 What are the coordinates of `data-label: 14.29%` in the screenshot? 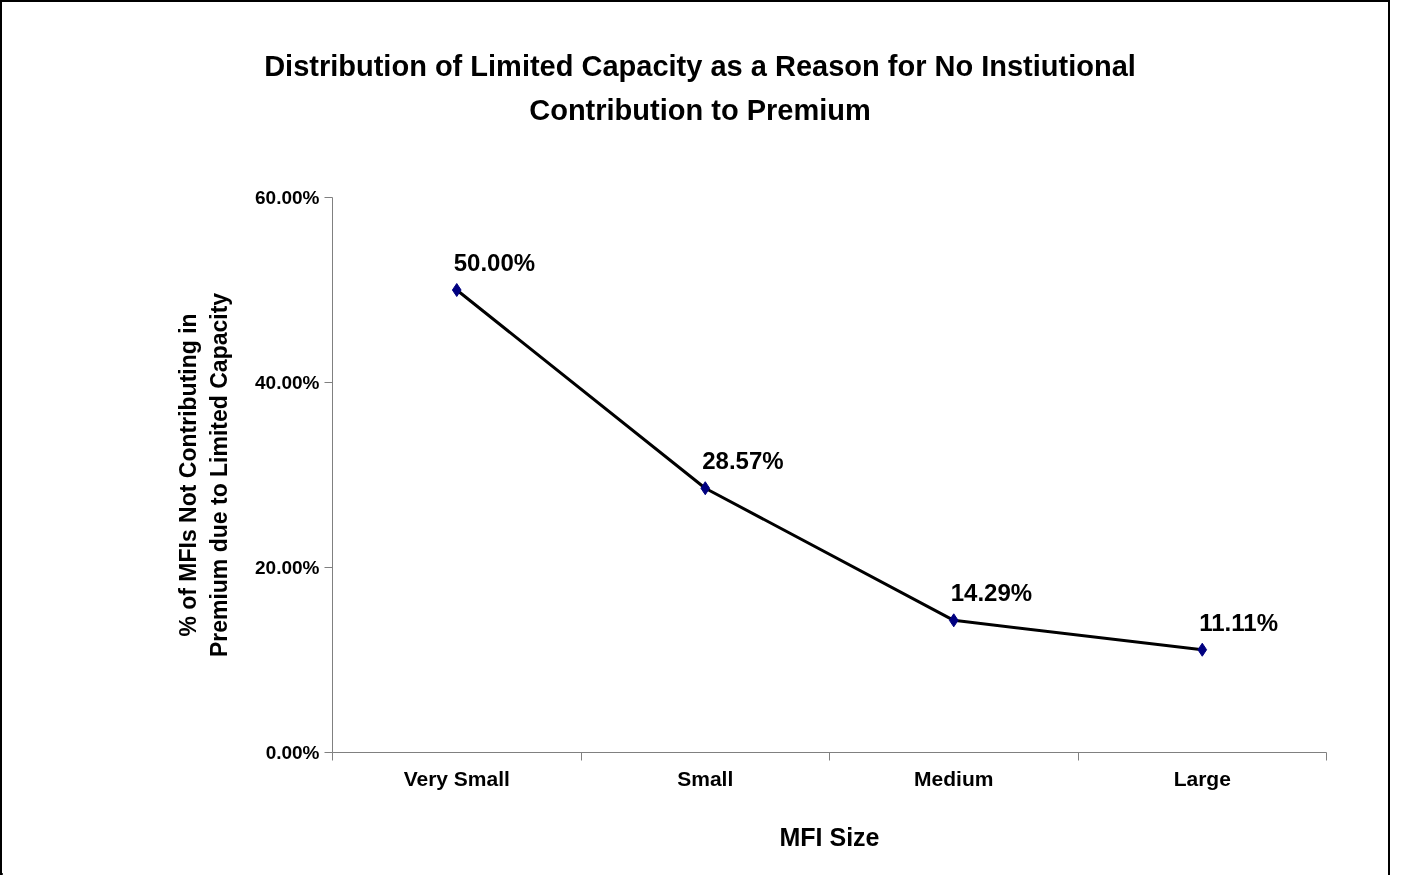 It's located at (991, 593).